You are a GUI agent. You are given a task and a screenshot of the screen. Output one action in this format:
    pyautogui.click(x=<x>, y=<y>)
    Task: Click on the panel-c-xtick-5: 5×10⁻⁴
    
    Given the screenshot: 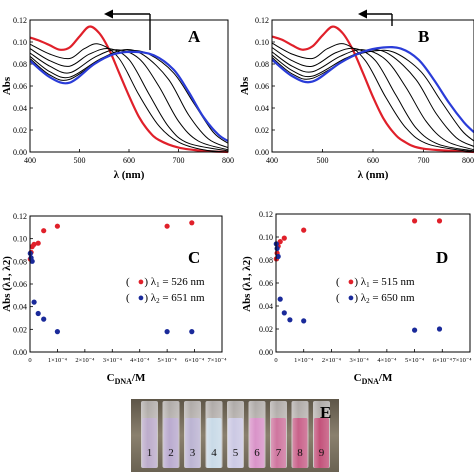 What is the action you would take?
    pyautogui.click(x=168, y=360)
    